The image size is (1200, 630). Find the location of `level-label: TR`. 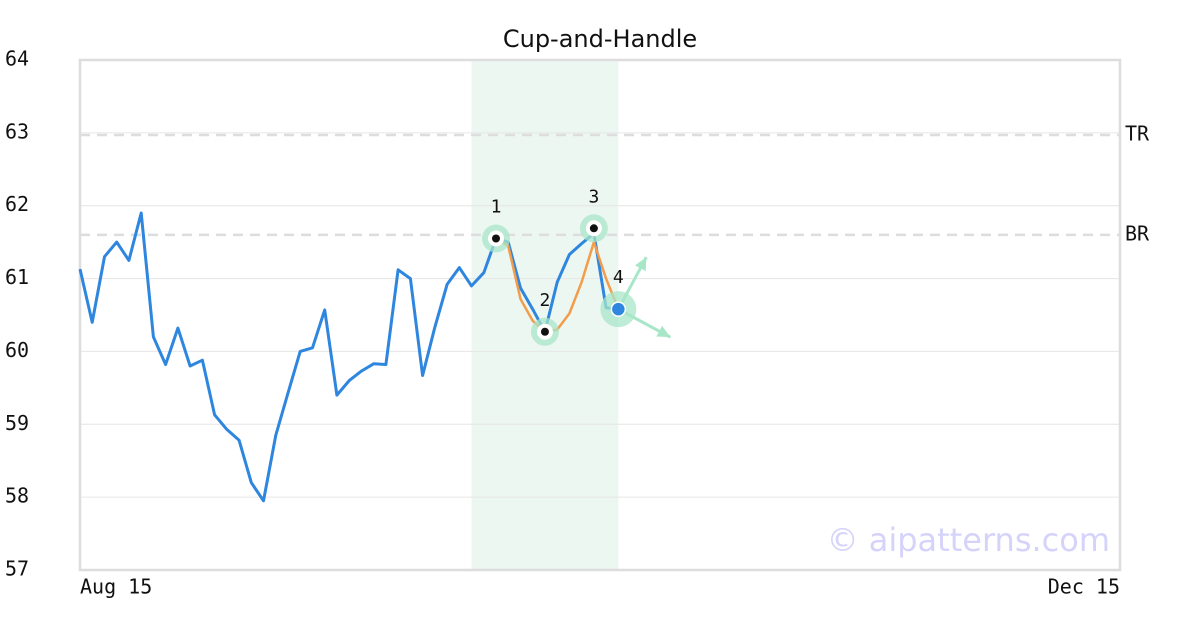

level-label: TR is located at coordinates (1137, 134).